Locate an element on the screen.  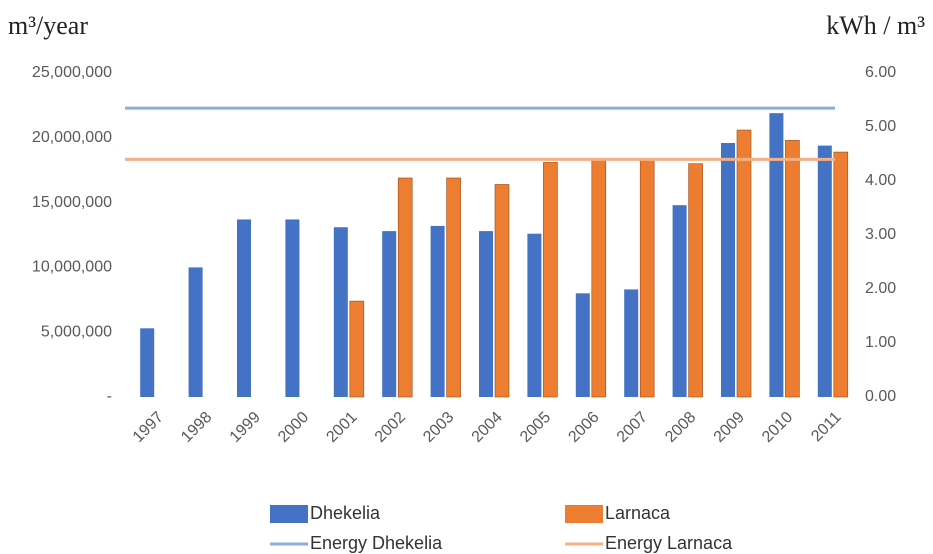
y-tick-label: 15,000,000 is located at coordinates (72, 202).